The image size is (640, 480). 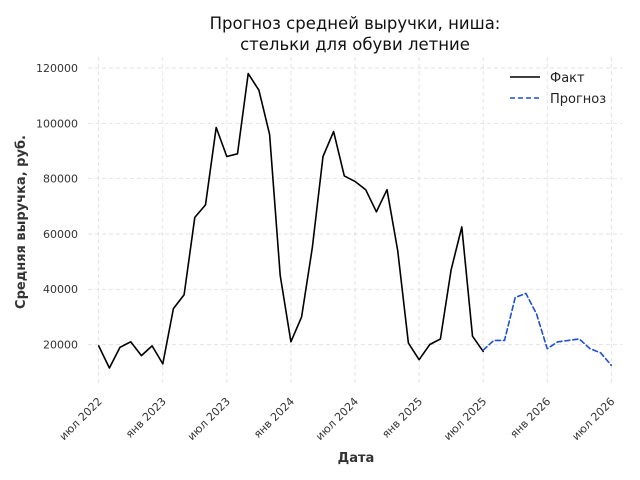 I want to click on y-tick-label: 80000, so click(x=60, y=179).